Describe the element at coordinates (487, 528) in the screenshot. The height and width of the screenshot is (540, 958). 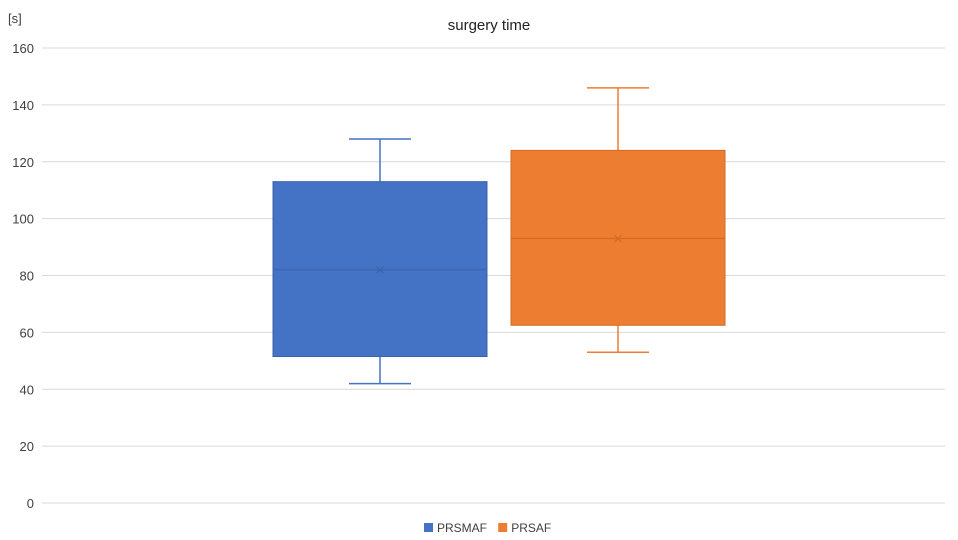
I see `legend: PRSMAF PRSAF` at that location.